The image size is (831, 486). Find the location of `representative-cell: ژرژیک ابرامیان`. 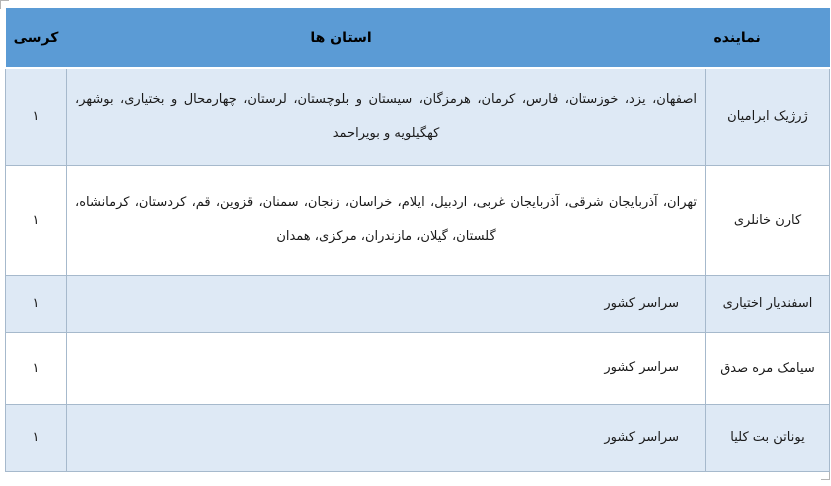

representative-cell: ژرژیک ابرامیان is located at coordinates (767, 116).